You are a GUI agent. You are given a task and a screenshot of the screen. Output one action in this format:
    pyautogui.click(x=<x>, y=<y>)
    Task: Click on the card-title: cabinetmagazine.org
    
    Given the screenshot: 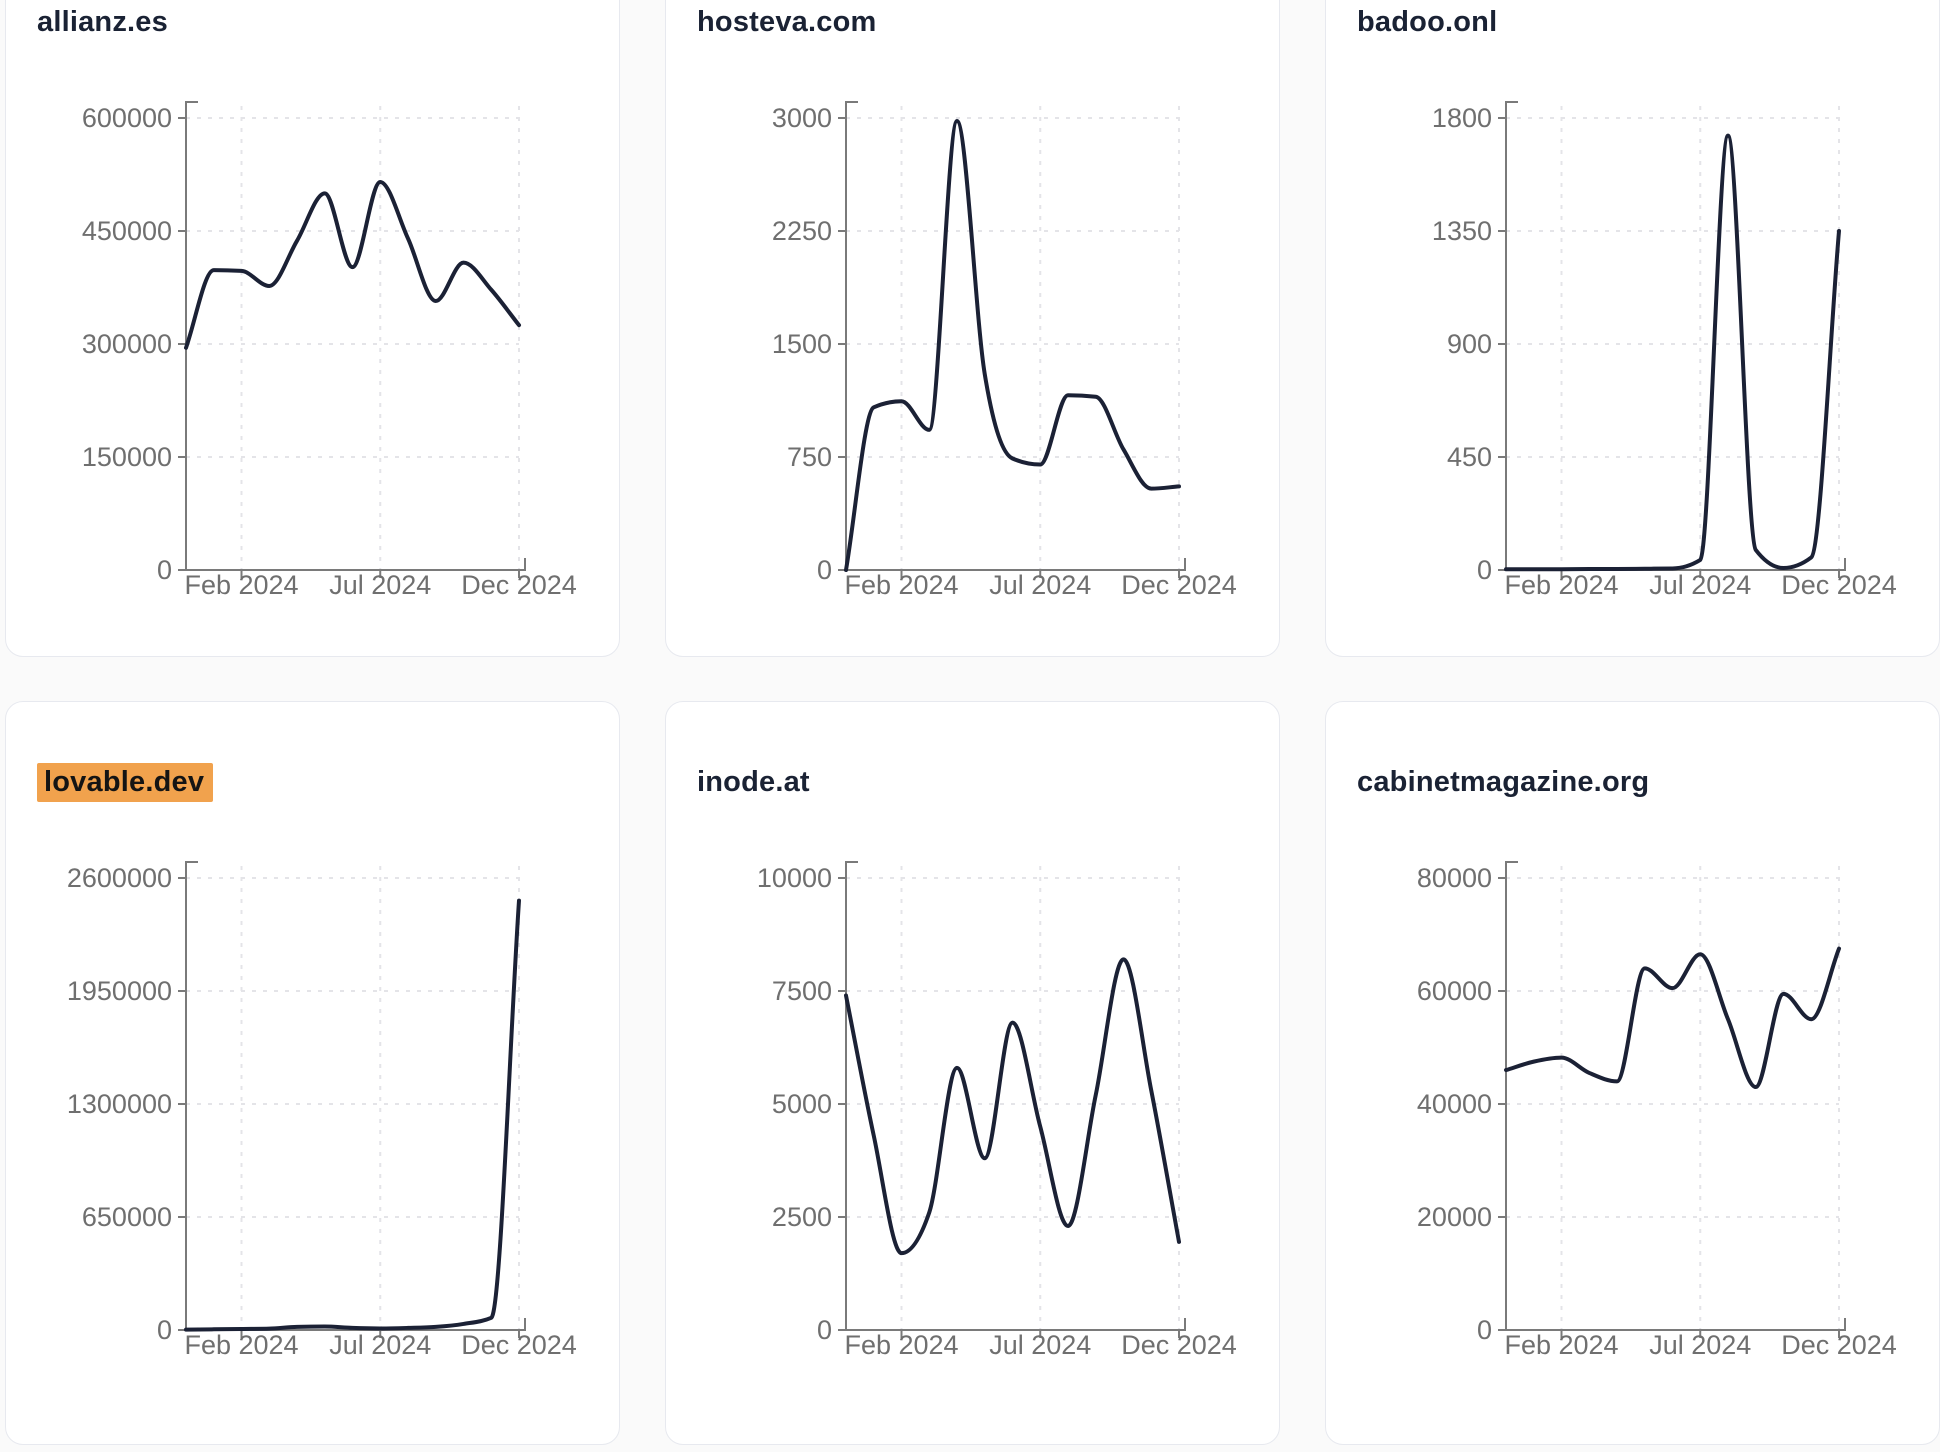 What is the action you would take?
    pyautogui.click(x=1648, y=782)
    